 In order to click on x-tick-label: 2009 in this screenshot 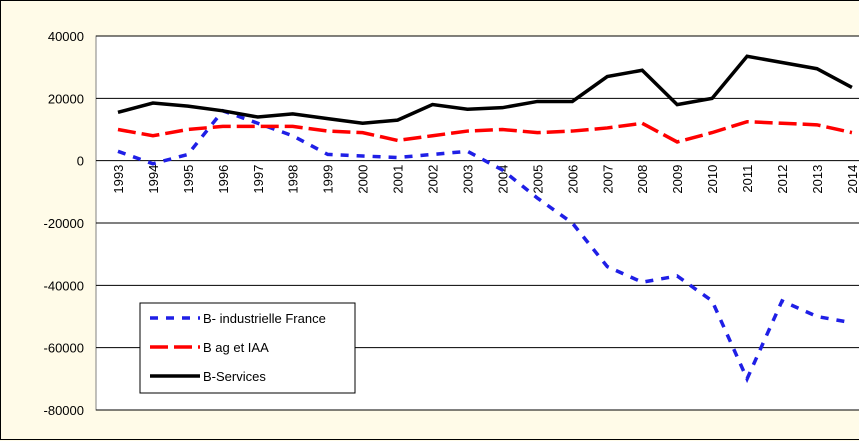, I will do `click(677, 179)`.